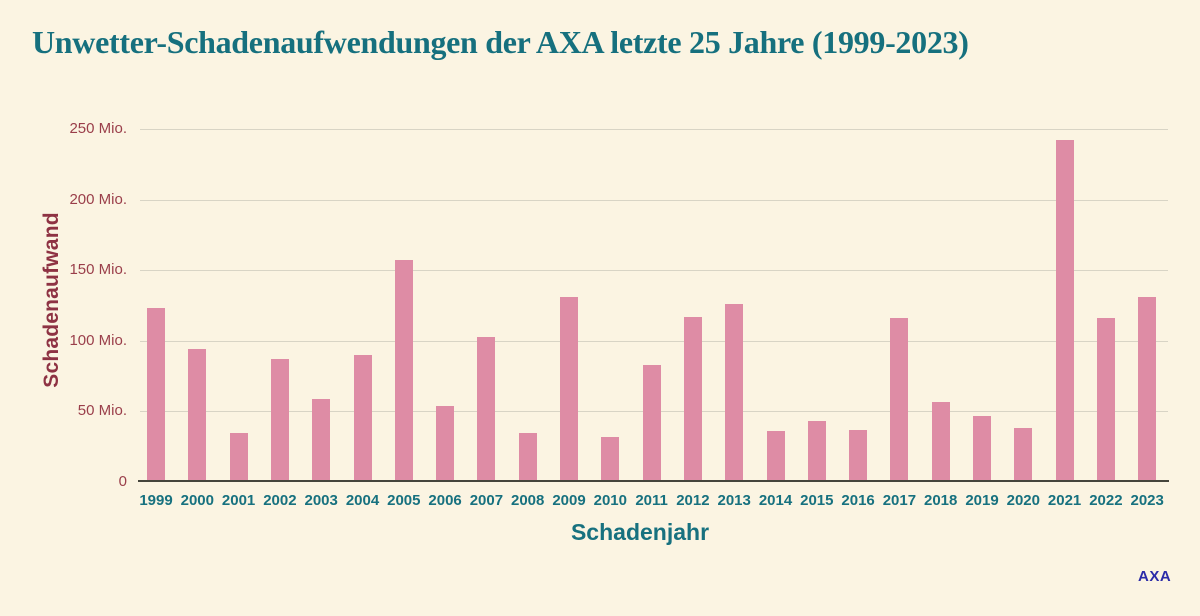  What do you see at coordinates (569, 389) in the screenshot?
I see `bar-2009` at bounding box center [569, 389].